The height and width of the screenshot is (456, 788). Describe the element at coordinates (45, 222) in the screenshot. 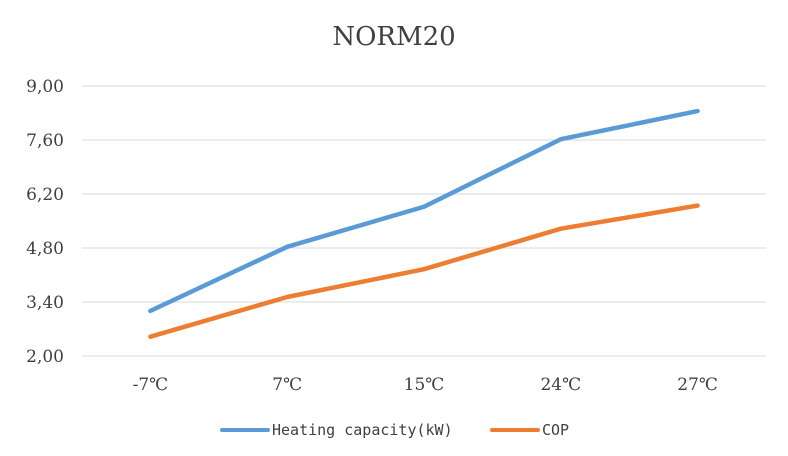

I see `y-axis-tick-labels: 2,00 3,40 4,80 6,20 7,60 9,00` at that location.